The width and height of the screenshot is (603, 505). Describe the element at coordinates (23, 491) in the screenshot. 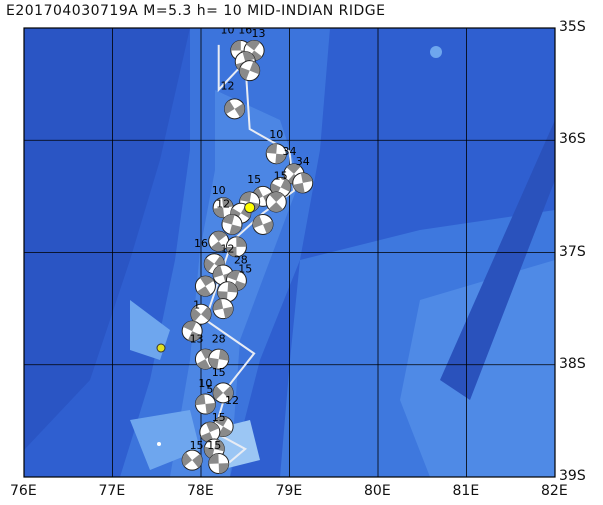

I see `longitude-label: 76E` at that location.